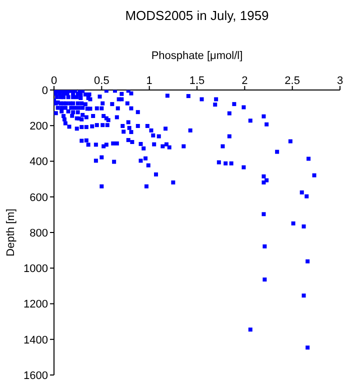 The image size is (345, 384). Describe the element at coordinates (39, 233) in the screenshot. I see `y-tick-label: 800` at that location.